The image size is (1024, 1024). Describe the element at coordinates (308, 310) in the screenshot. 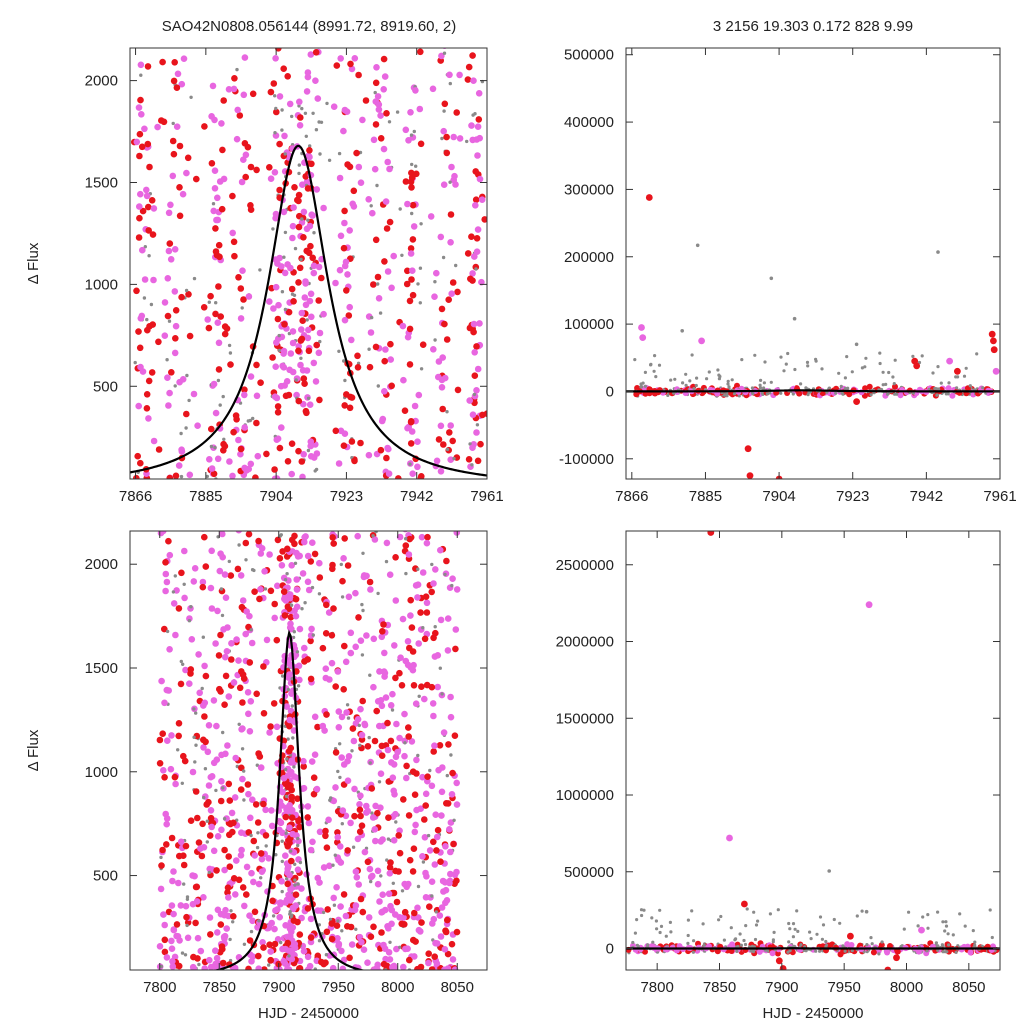

I see `model-fit-curve` at that location.